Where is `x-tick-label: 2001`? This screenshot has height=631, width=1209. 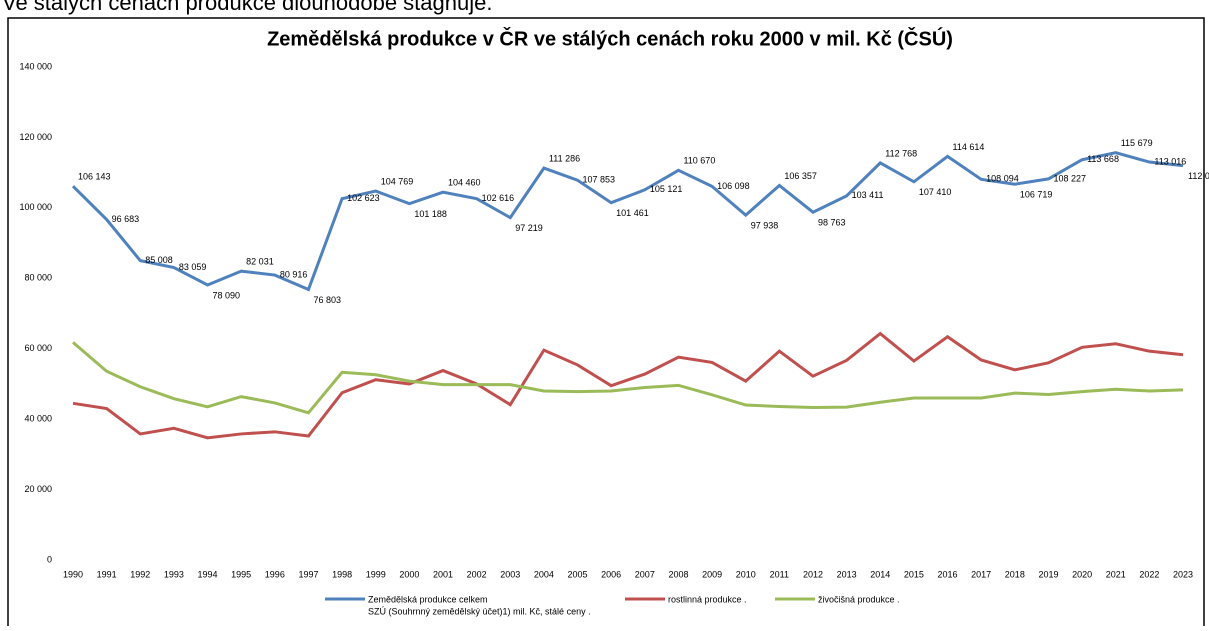
x-tick-label: 2001 is located at coordinates (443, 574).